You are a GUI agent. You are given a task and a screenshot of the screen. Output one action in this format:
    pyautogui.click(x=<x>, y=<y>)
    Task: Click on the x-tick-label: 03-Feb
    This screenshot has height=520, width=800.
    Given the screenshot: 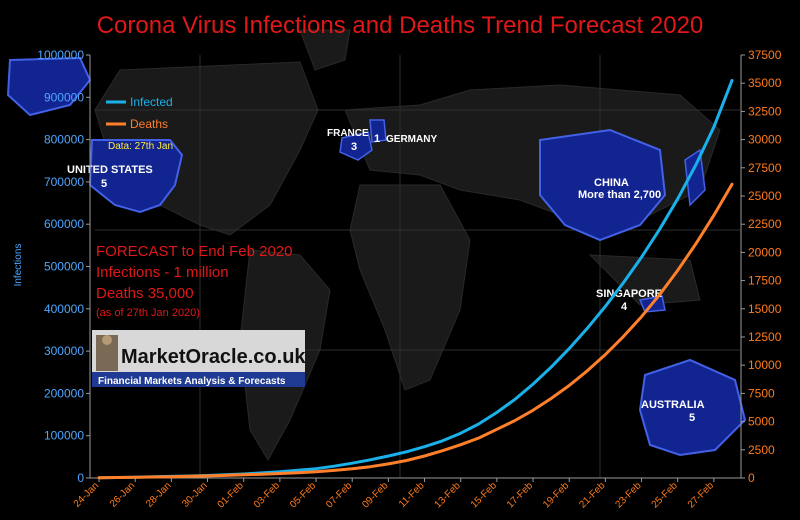 What is the action you would take?
    pyautogui.click(x=267, y=495)
    